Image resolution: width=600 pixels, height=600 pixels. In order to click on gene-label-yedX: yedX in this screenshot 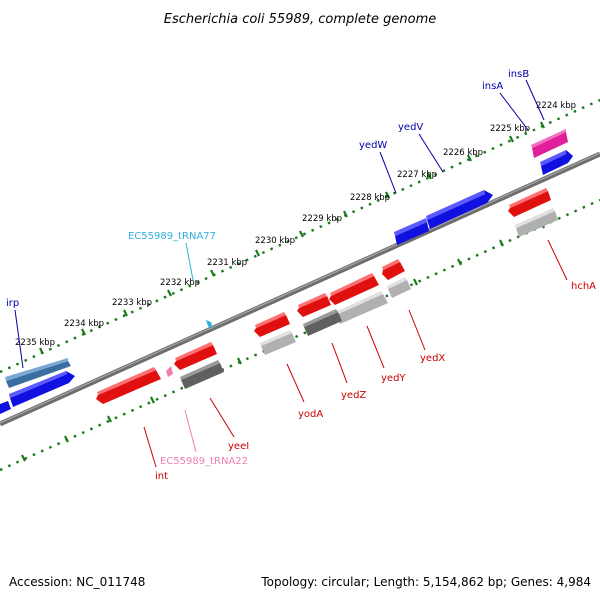, I will do `click(432, 358)`.